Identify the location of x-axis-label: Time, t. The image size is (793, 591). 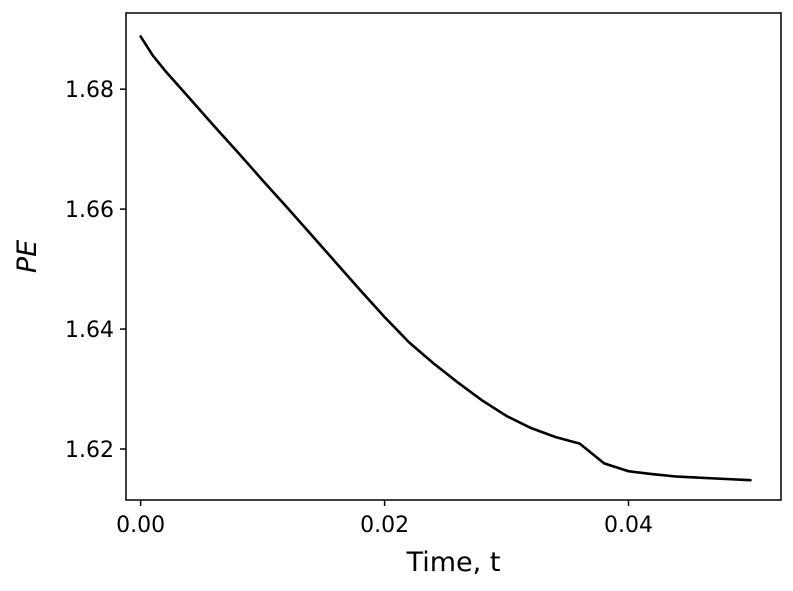
(453, 562).